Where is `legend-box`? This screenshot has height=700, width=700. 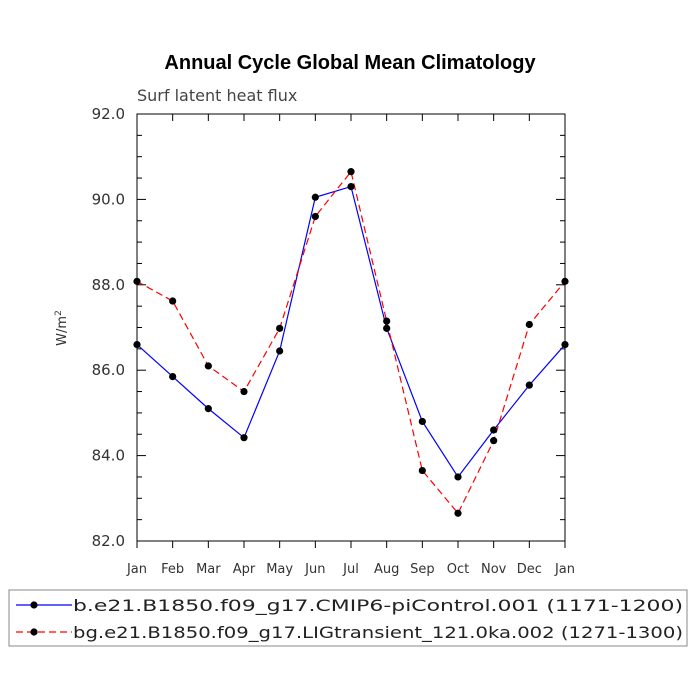
legend-box is located at coordinates (348, 618).